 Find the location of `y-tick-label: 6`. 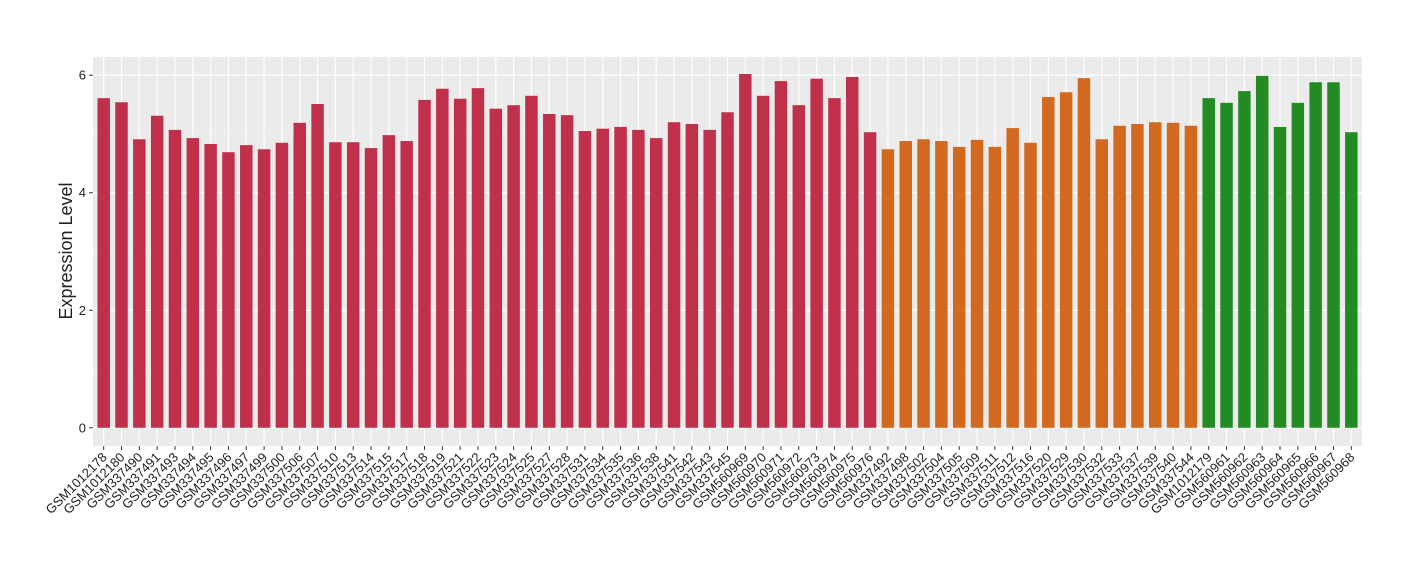

y-tick-label: 6 is located at coordinates (82, 75).